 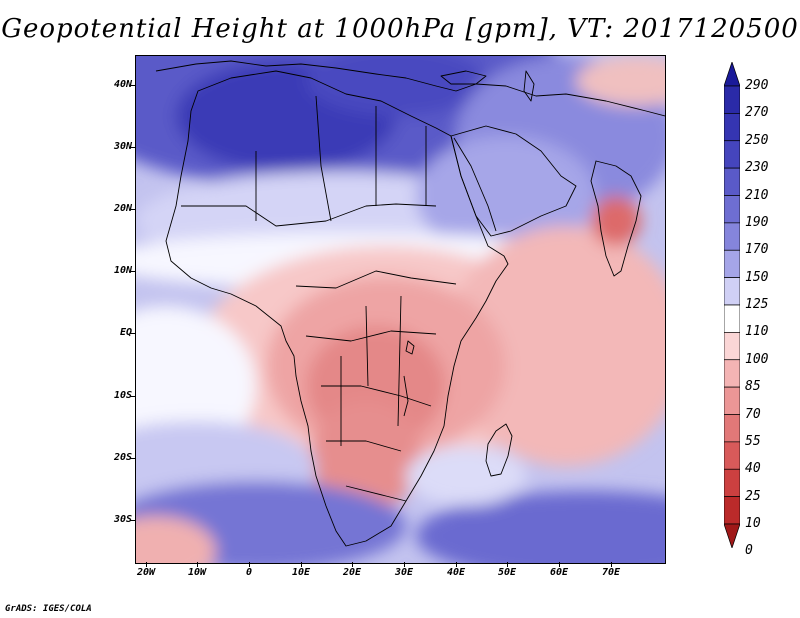 I want to click on colorbar, so click(x=732, y=305).